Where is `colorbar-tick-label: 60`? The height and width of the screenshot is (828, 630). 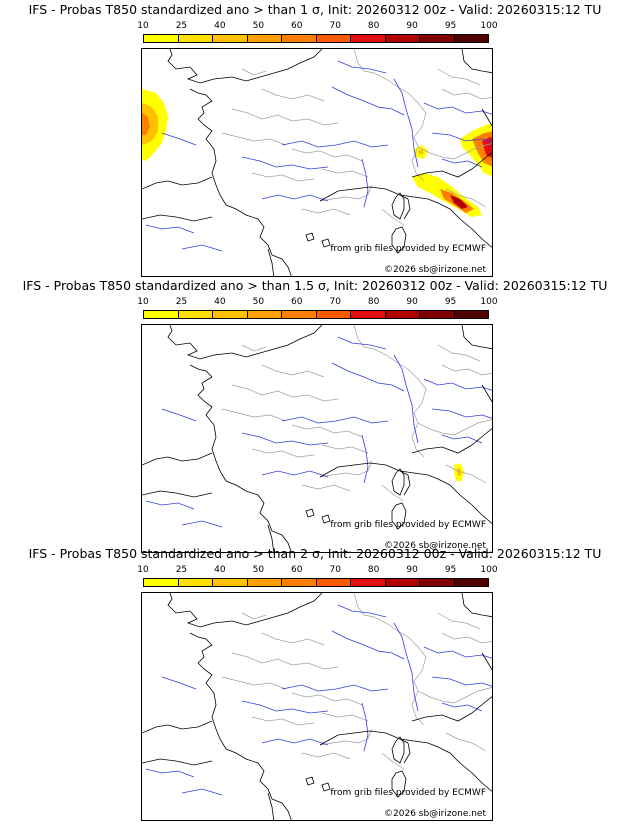
colorbar-tick-label: 60 is located at coordinates (297, 302).